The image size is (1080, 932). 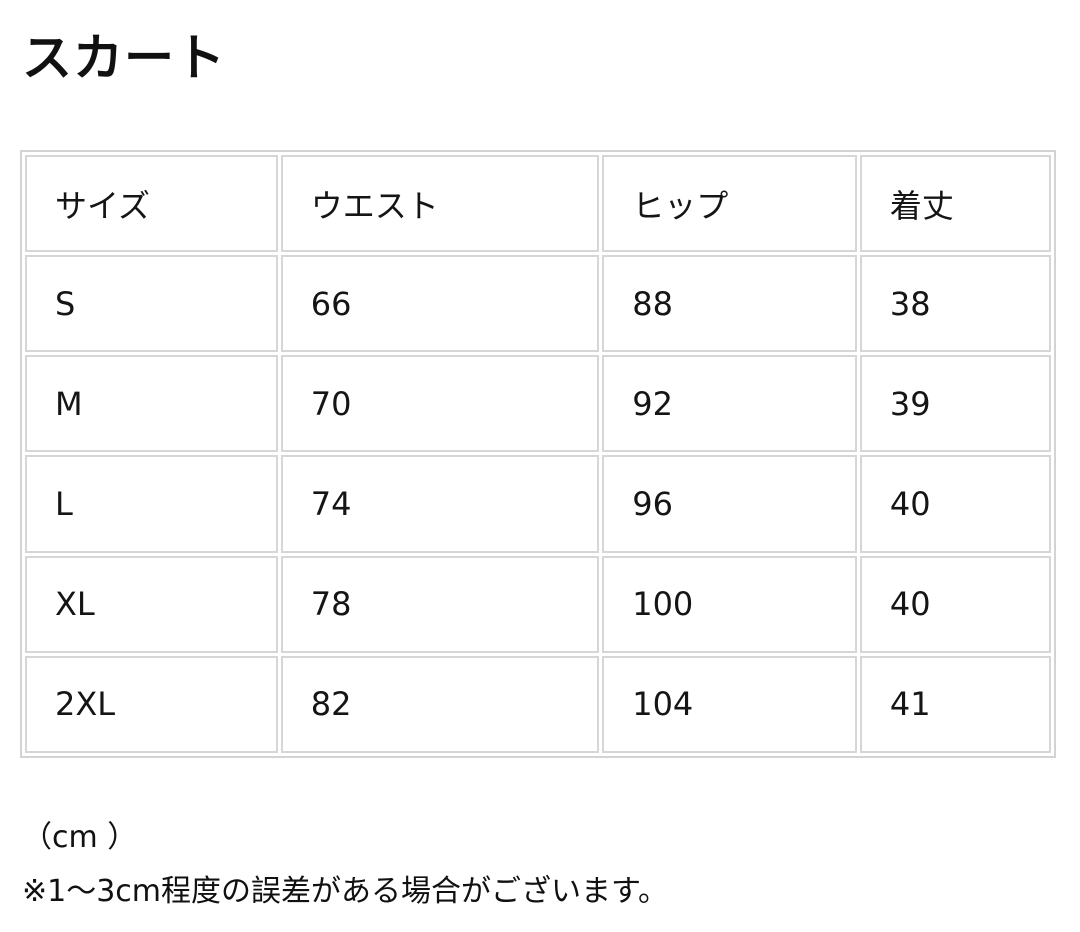 What do you see at coordinates (440, 504) in the screenshot?
I see `table-cell: 74` at bounding box center [440, 504].